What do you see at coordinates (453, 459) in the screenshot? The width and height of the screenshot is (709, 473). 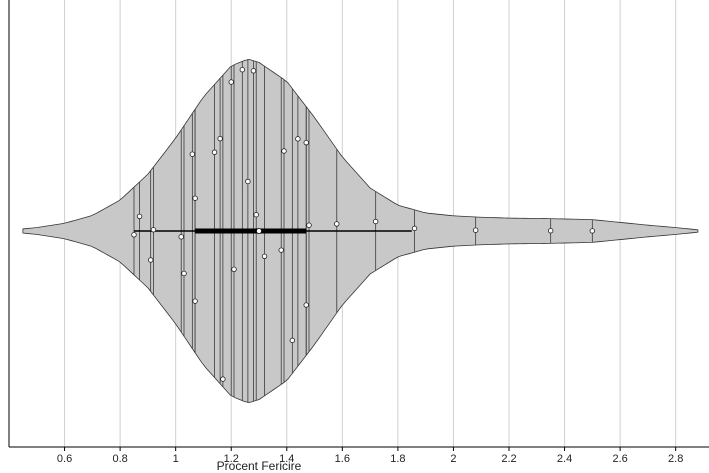 I see `x-tick-label-7: 2` at bounding box center [453, 459].